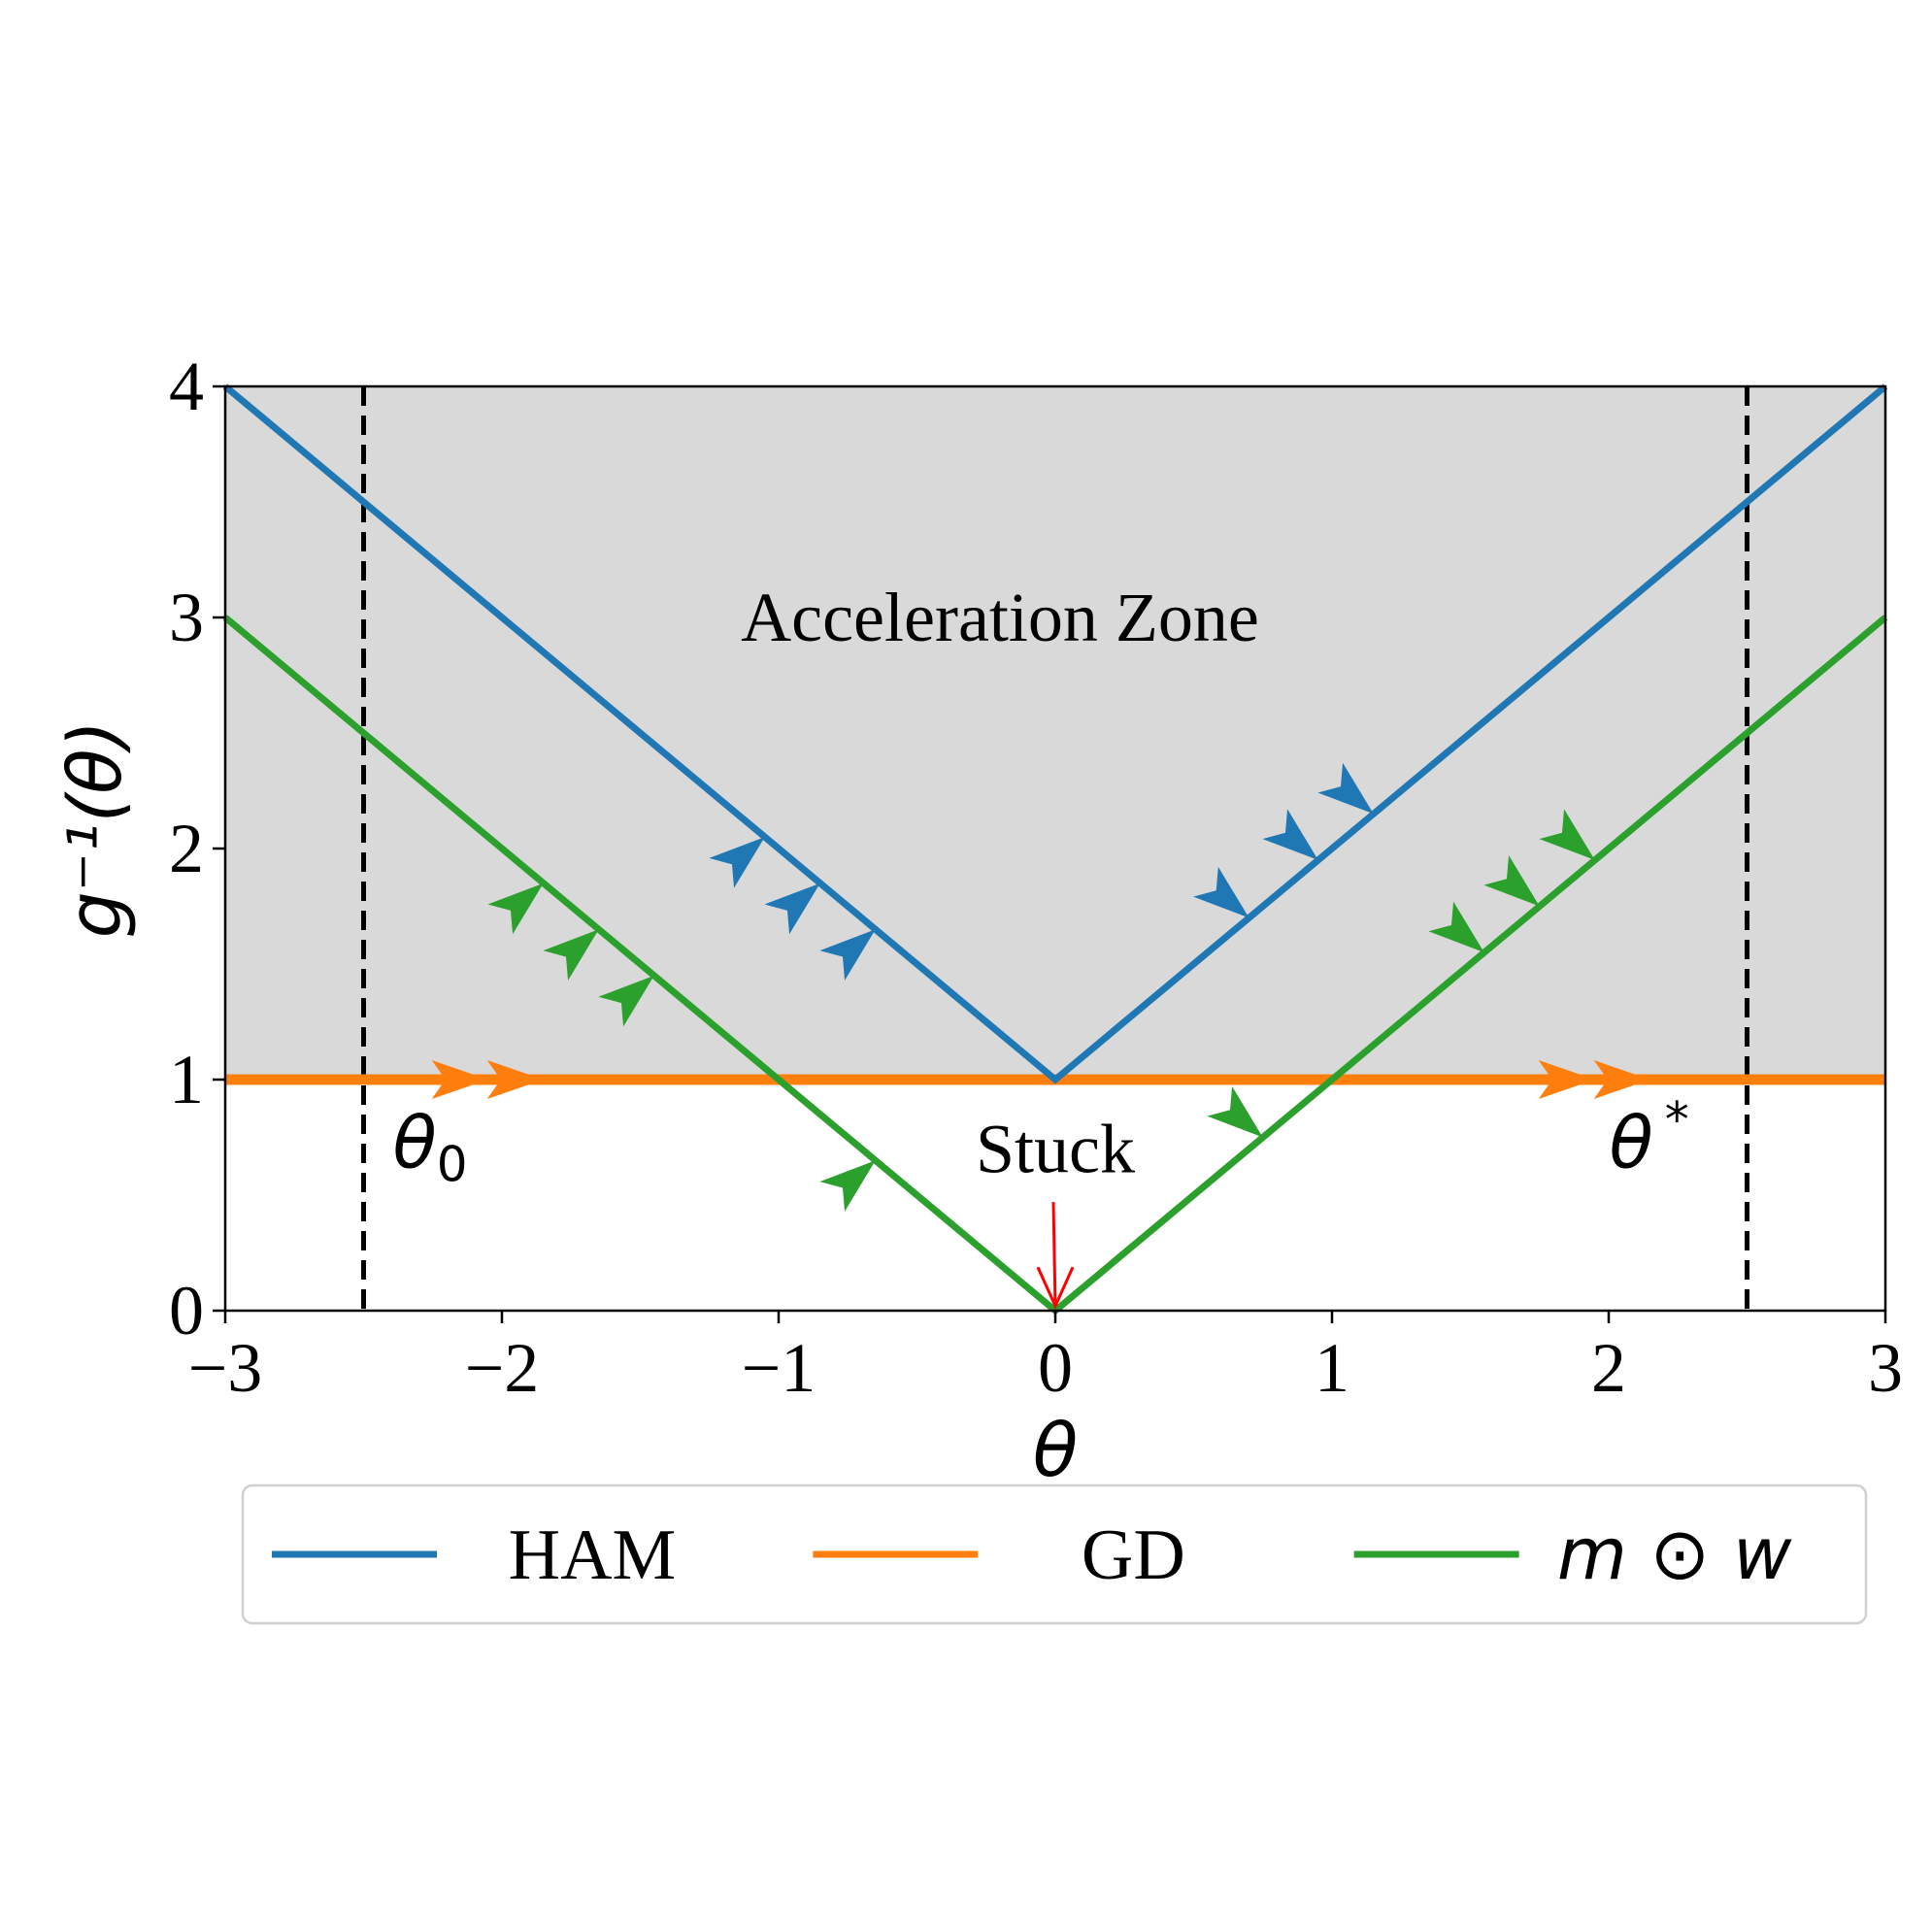 This screenshot has width=1932, height=1932. Describe the element at coordinates (187, 848) in the screenshot. I see `y-tick-label-2: 2` at that location.